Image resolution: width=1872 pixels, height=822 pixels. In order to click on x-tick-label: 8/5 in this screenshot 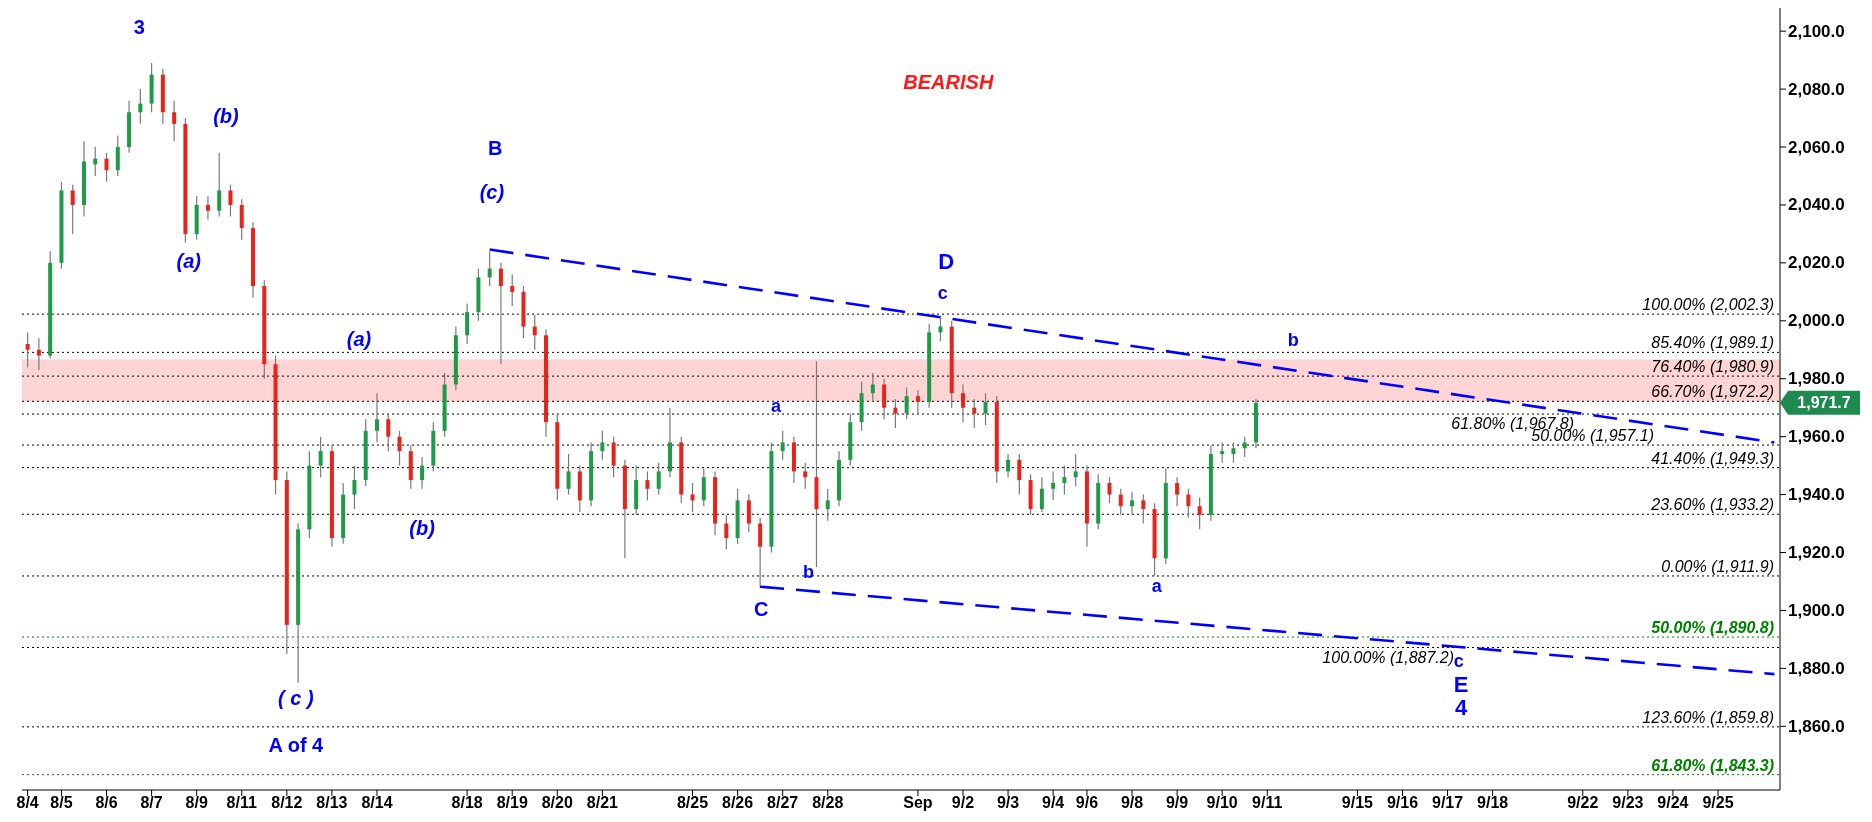, I will do `click(61, 803)`.